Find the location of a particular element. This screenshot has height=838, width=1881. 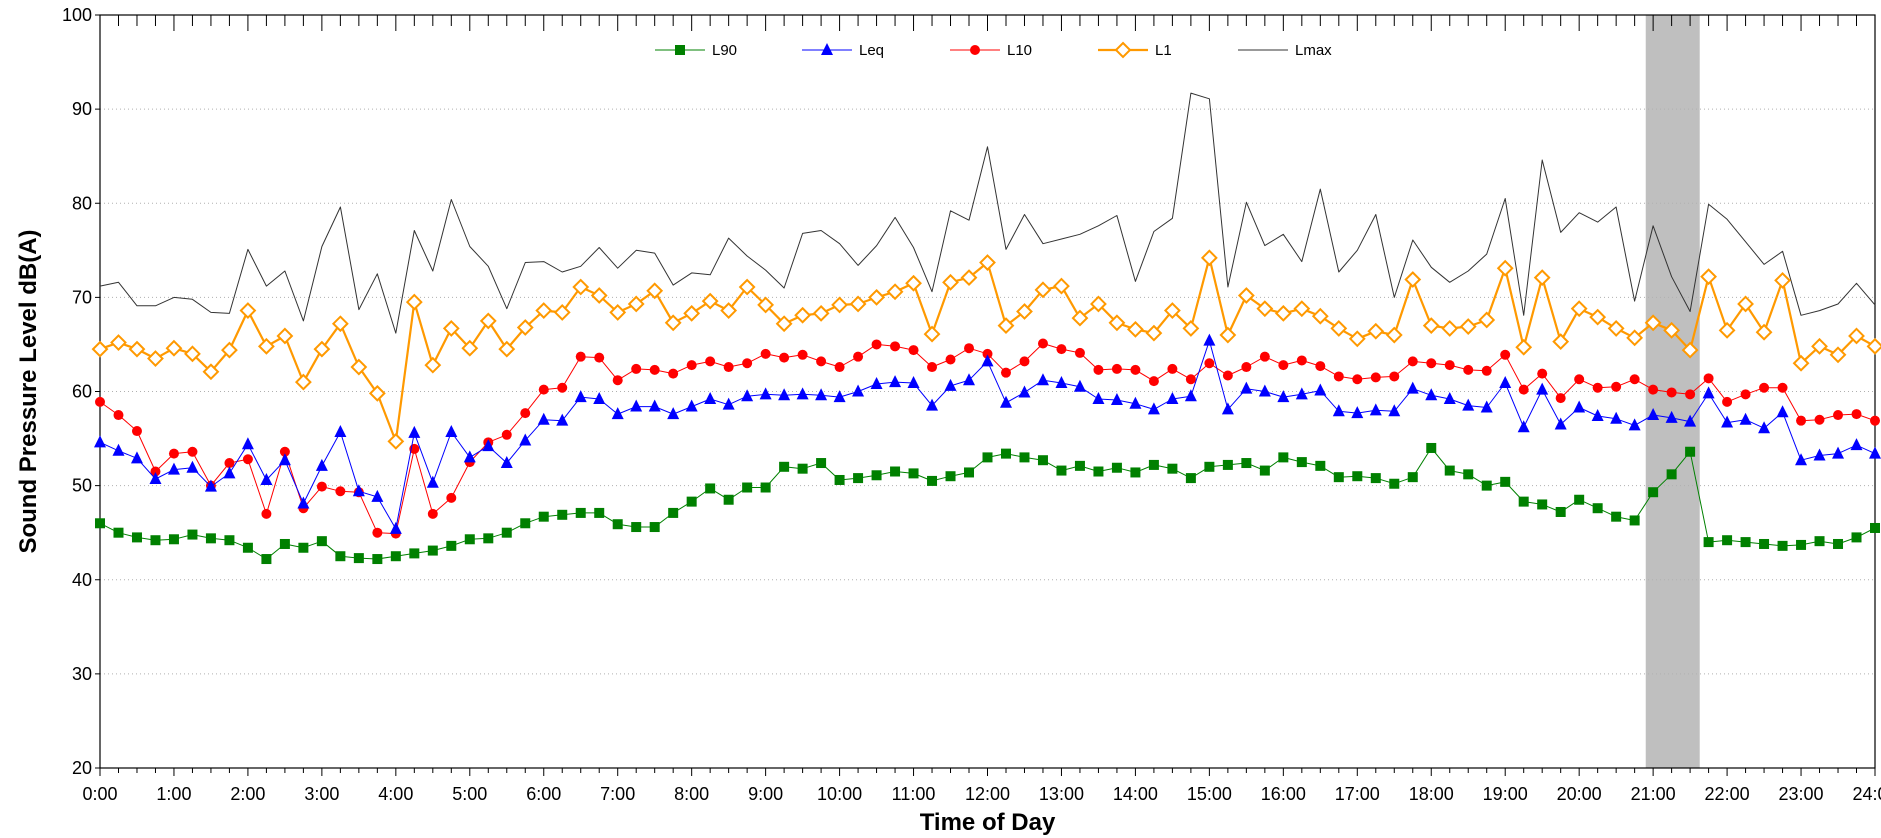

x-tick-label: 1:00 is located at coordinates (173, 794).